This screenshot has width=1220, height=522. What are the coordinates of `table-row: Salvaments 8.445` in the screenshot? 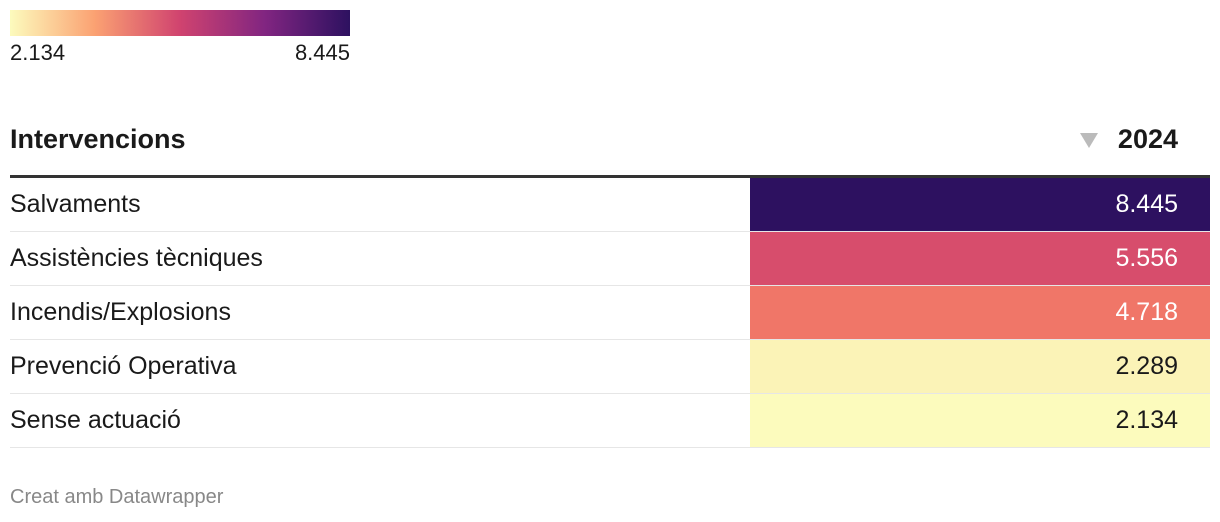 It's located at (610, 205).